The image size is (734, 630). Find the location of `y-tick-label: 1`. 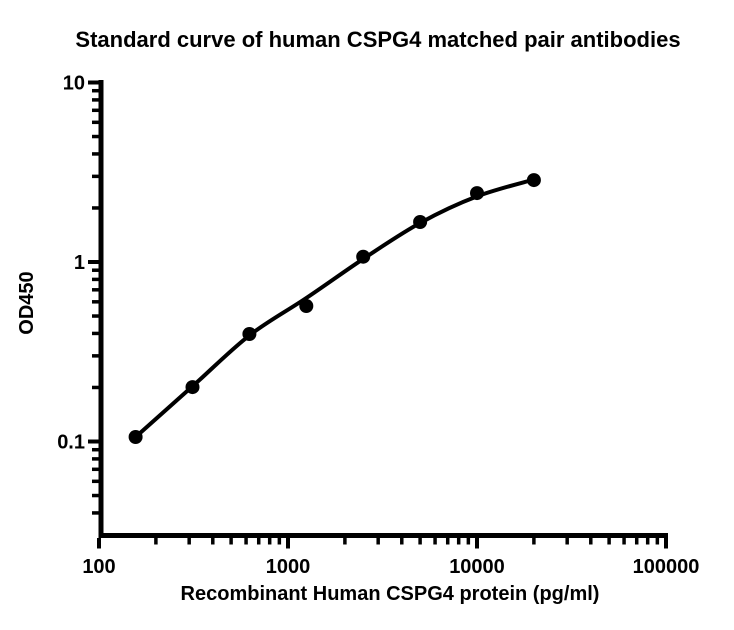

y-tick-label: 1 is located at coordinates (79, 263).